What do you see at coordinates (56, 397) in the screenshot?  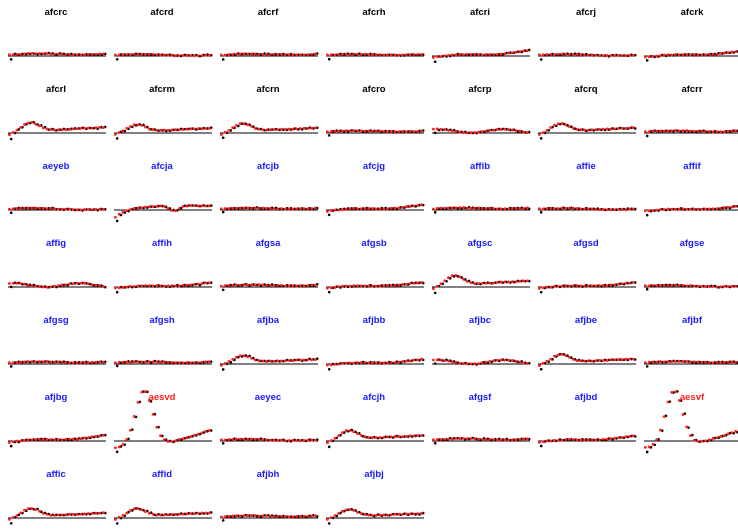 I see `panel-title: afjbg` at bounding box center [56, 397].